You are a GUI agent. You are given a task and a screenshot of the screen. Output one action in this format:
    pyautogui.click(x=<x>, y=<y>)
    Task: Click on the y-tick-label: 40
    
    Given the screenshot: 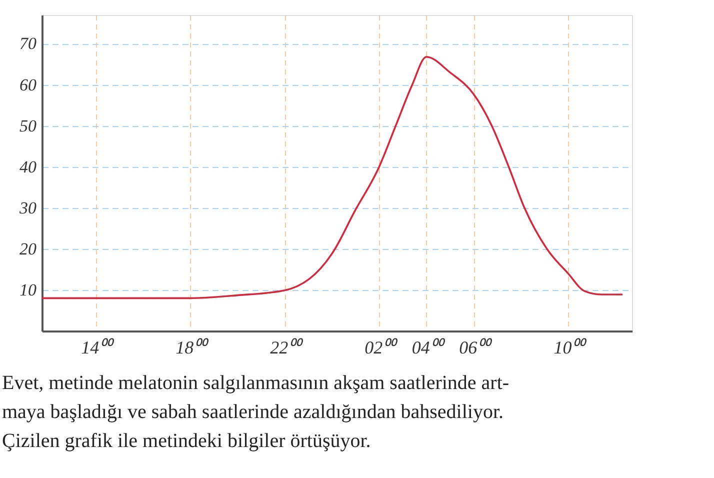 What is the action you would take?
    pyautogui.click(x=28, y=166)
    